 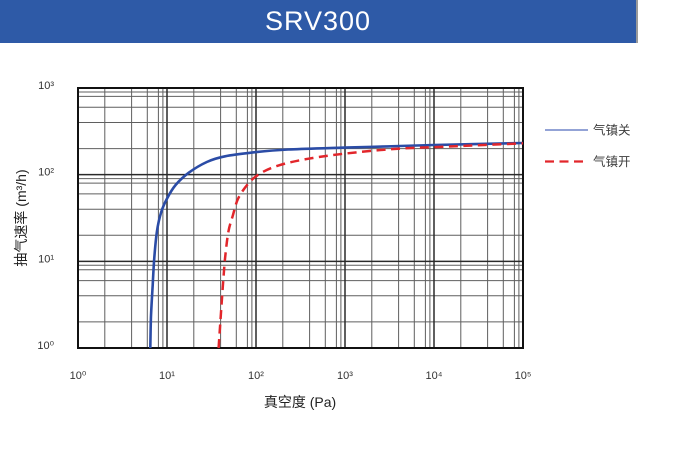 What do you see at coordinates (46, 173) in the screenshot?
I see `y-tick-label: 10²` at bounding box center [46, 173].